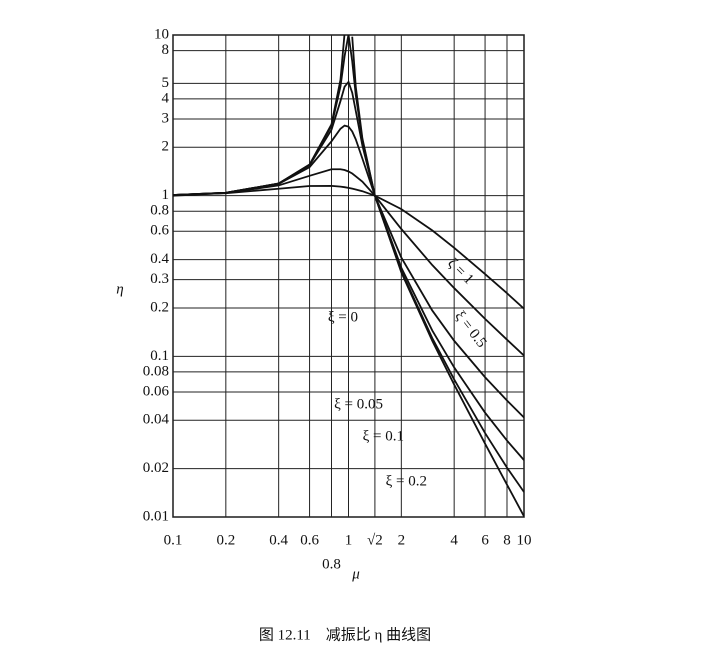 This screenshot has width=710, height=661. What do you see at coordinates (358, 404) in the screenshot?
I see `curve-label: ξ = 0.05` at bounding box center [358, 404].